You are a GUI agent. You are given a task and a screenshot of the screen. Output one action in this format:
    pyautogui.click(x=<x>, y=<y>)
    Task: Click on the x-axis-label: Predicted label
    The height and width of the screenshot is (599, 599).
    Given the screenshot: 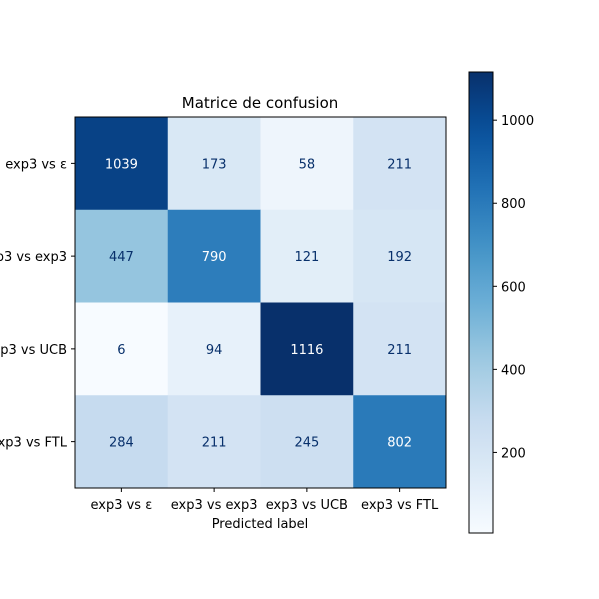 What is the action you would take?
    pyautogui.click(x=260, y=524)
    